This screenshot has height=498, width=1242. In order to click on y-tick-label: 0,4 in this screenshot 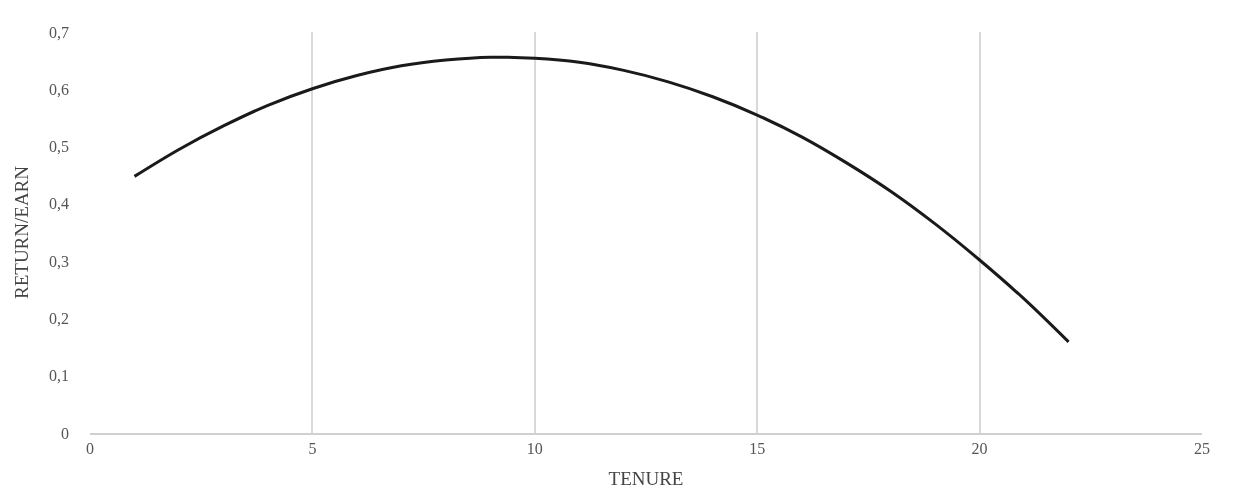, I will do `click(59, 204)`.